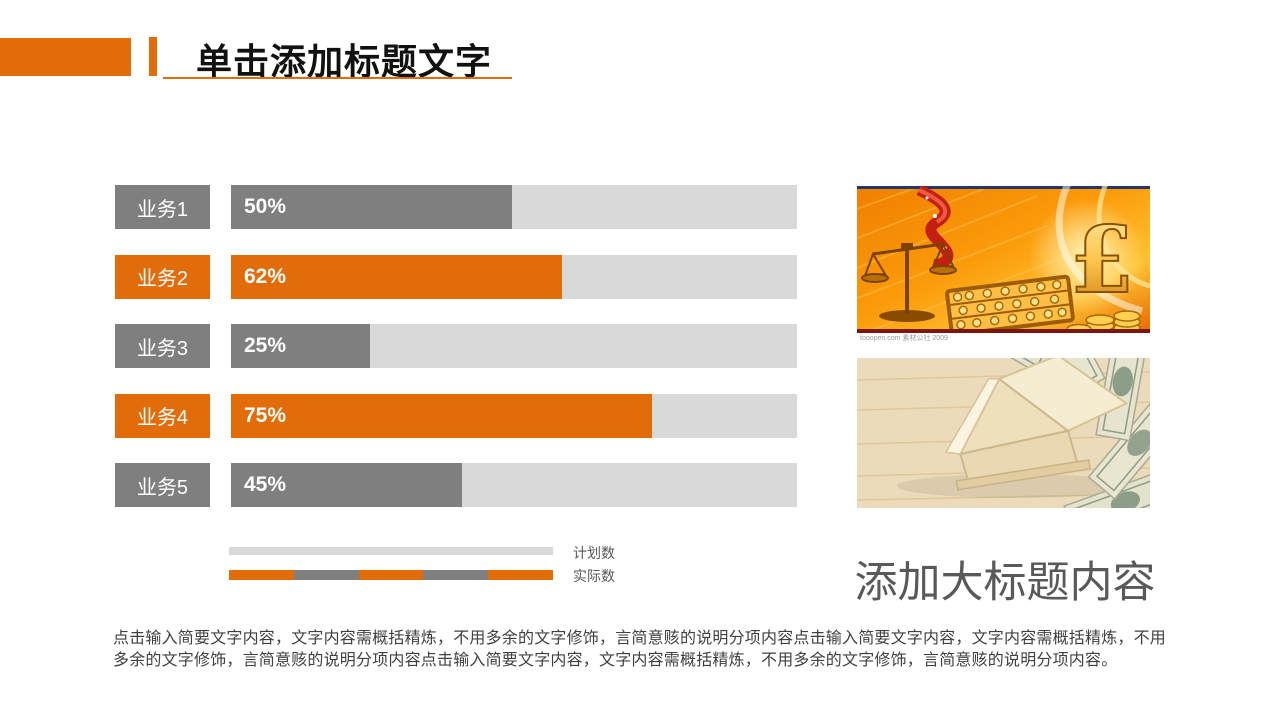 This screenshot has height=720, width=1280. I want to click on slide-title: 单击添加标题文字, so click(344, 61).